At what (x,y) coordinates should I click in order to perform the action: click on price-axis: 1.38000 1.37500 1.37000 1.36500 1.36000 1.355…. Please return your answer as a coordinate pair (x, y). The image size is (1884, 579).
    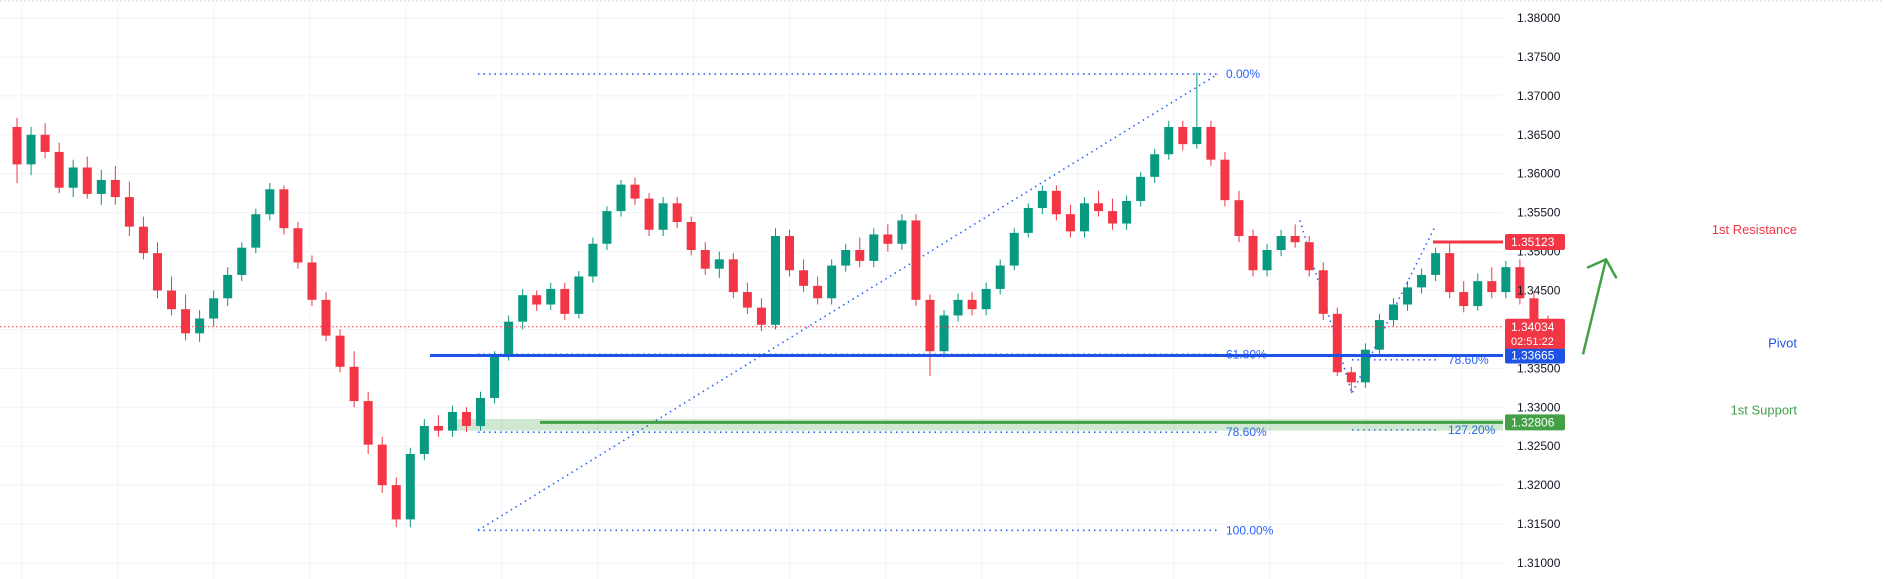
    Looking at the image, I should click on (1539, 290).